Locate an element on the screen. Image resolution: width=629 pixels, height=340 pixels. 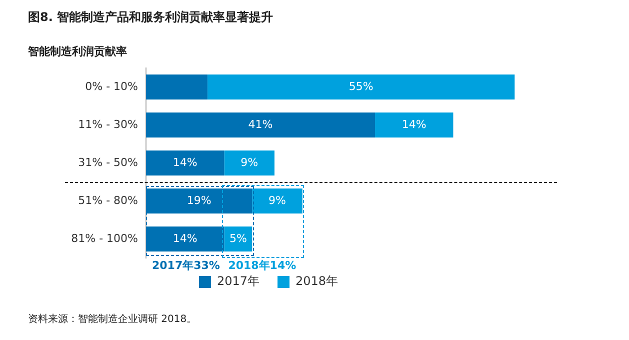
data-label: 19% is located at coordinates (199, 200).